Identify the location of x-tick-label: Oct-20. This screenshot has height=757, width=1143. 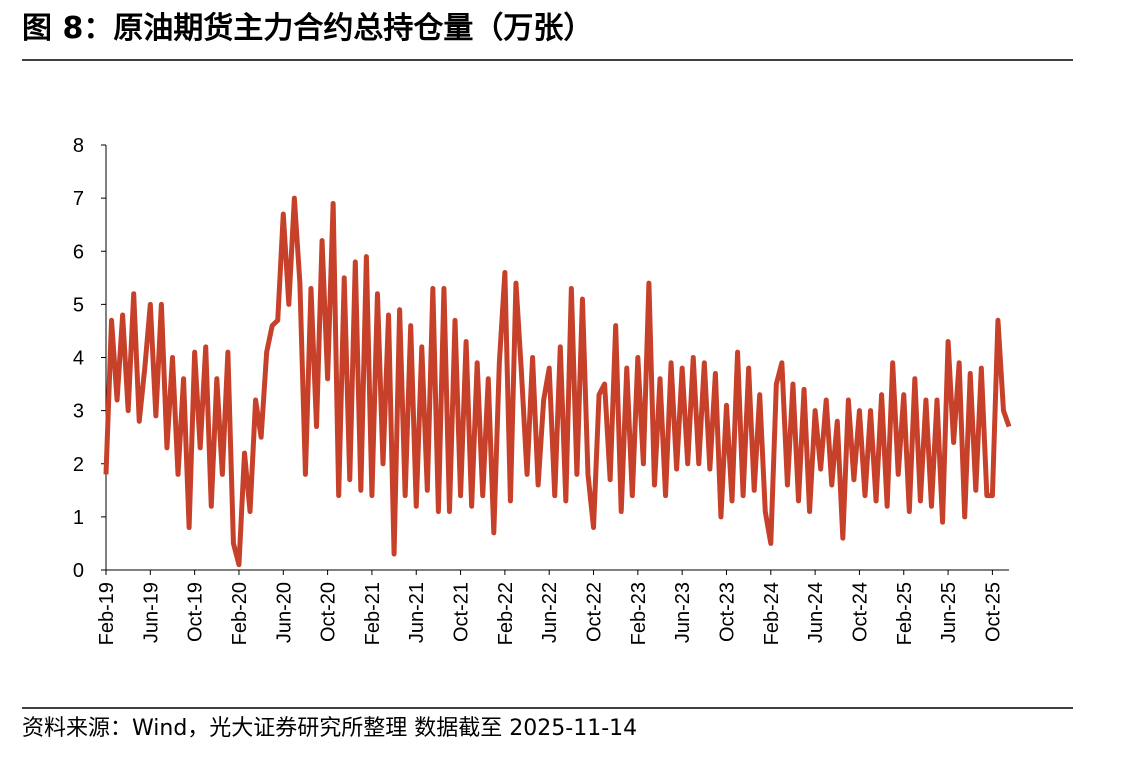
(329, 612).